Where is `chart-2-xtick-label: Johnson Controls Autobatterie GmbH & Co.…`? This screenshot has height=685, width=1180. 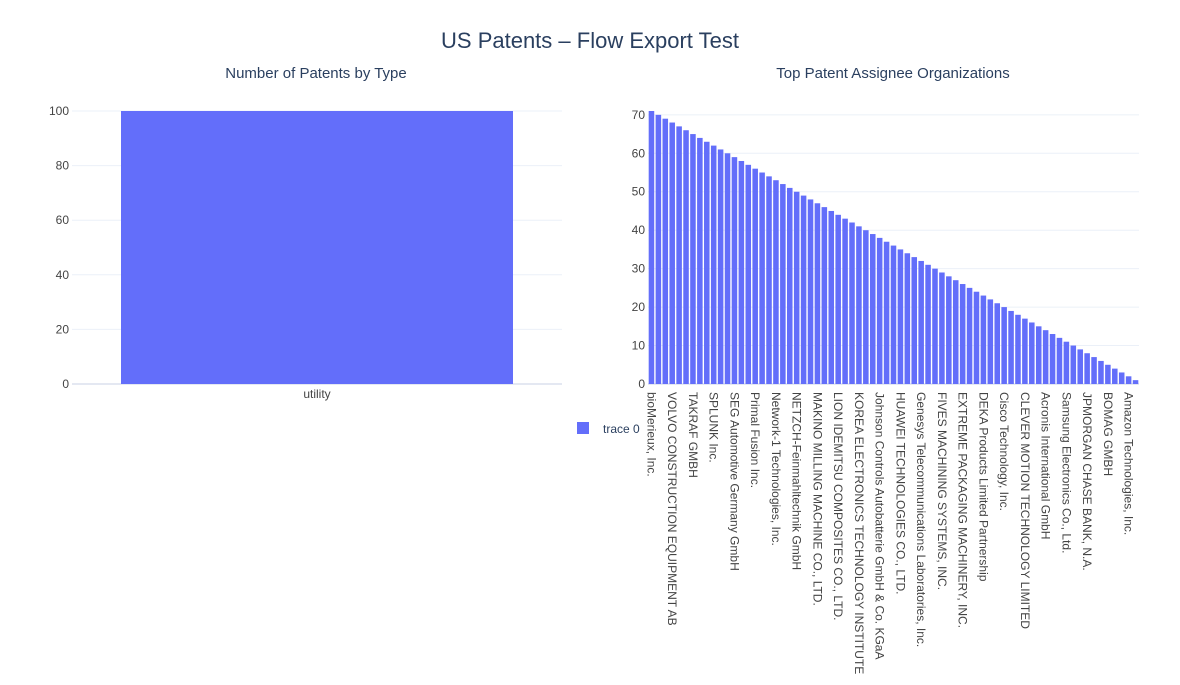
chart-2-xtick-label: Johnson Controls Autobatterie GmbH & Co.… is located at coordinates (880, 525).